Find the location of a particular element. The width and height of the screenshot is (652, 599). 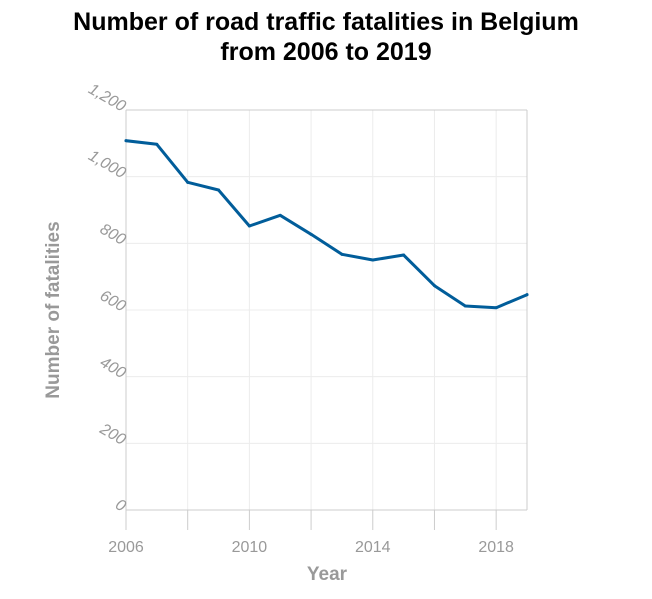

y-axis-title: Number of fatalities is located at coordinates (53, 309).